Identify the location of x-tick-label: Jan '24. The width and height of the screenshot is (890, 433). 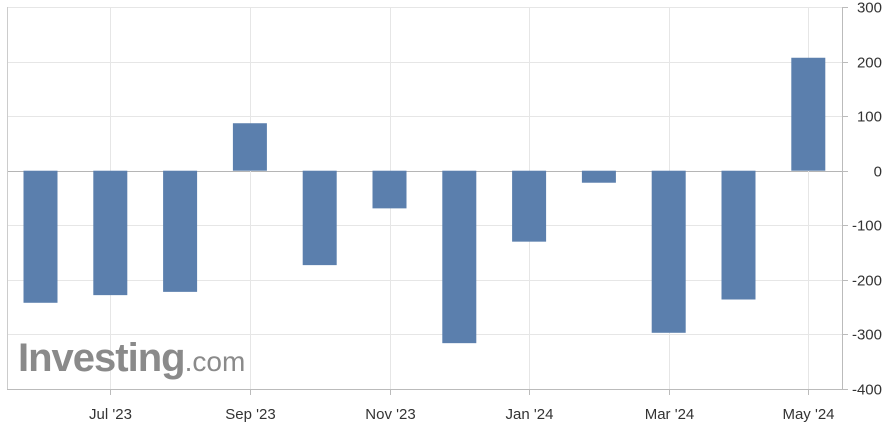
(530, 414).